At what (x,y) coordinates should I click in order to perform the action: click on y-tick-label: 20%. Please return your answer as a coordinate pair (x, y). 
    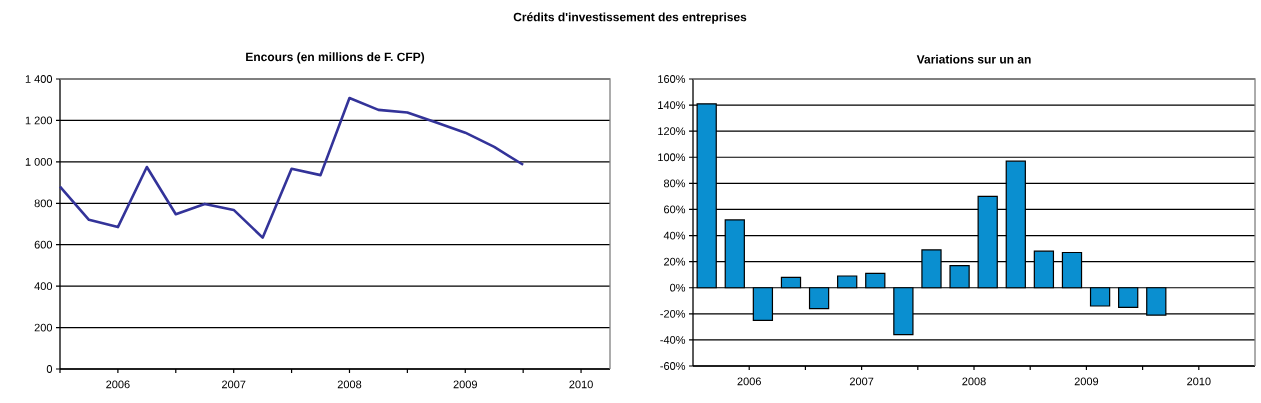
    Looking at the image, I should click on (675, 261).